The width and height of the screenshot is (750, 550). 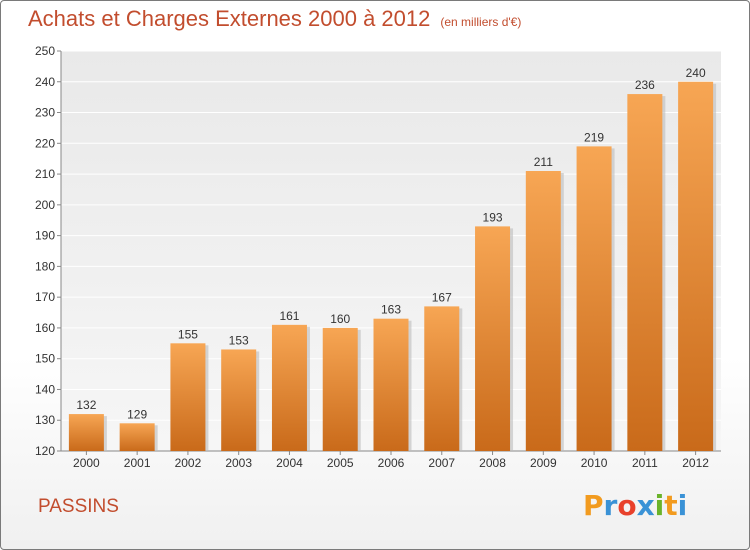 What do you see at coordinates (627, 505) in the screenshot?
I see `logo-letter: o` at bounding box center [627, 505].